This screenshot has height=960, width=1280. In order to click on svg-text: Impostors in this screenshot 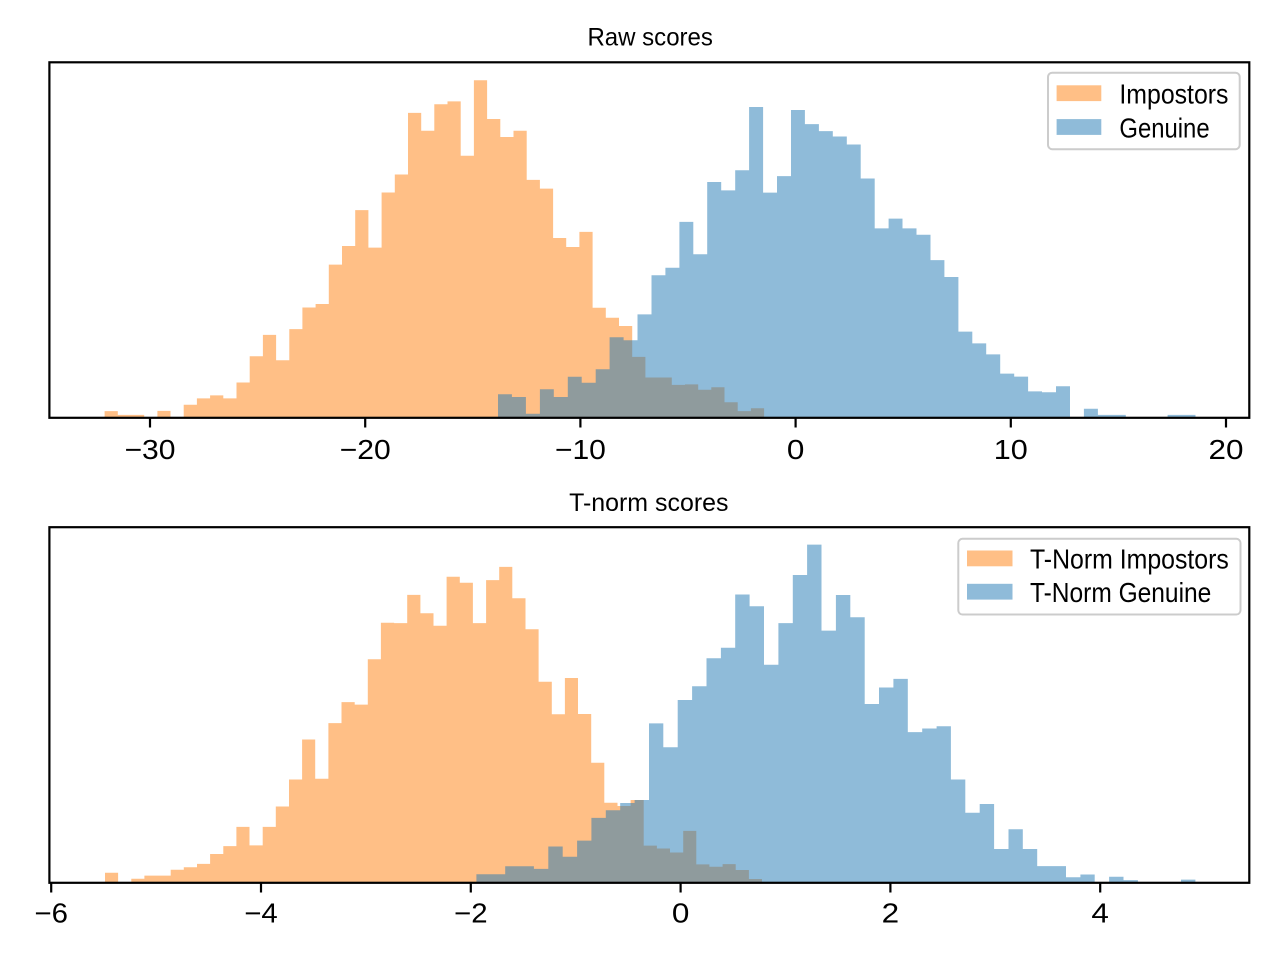, I will do `click(1173, 94)`.